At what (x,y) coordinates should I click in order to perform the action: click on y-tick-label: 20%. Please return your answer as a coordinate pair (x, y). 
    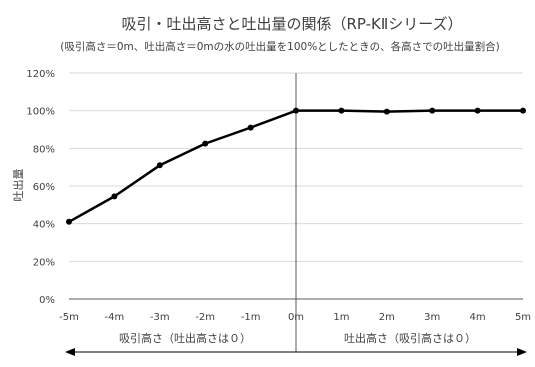
    Looking at the image, I should click on (44, 262).